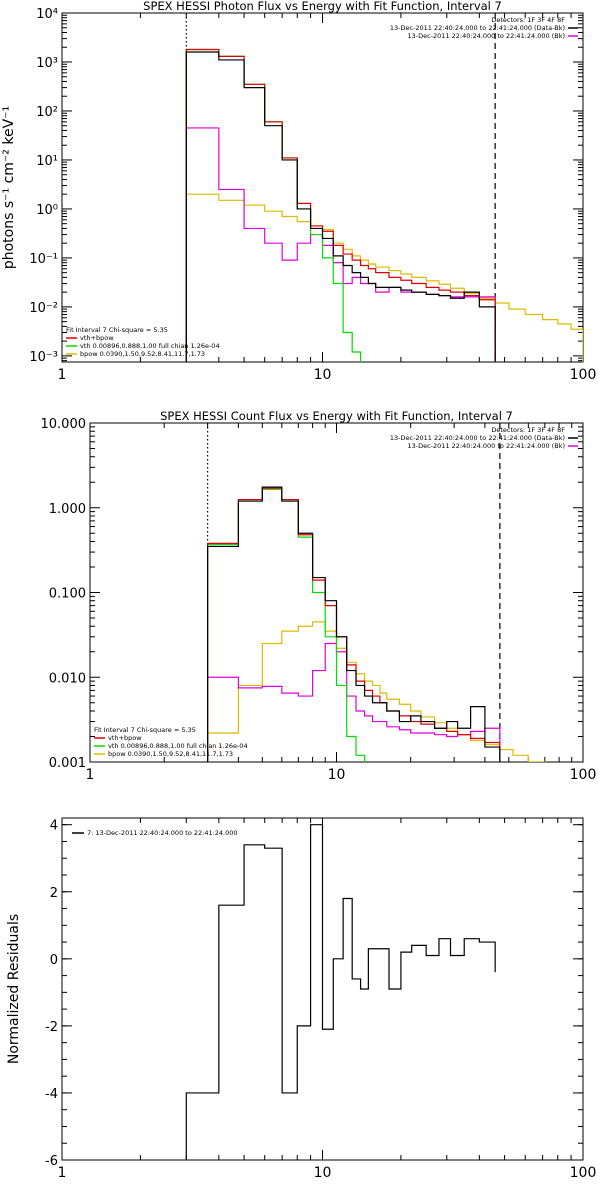 The height and width of the screenshot is (1200, 600). I want to click on y-tick-label: -4, so click(51, 1094).